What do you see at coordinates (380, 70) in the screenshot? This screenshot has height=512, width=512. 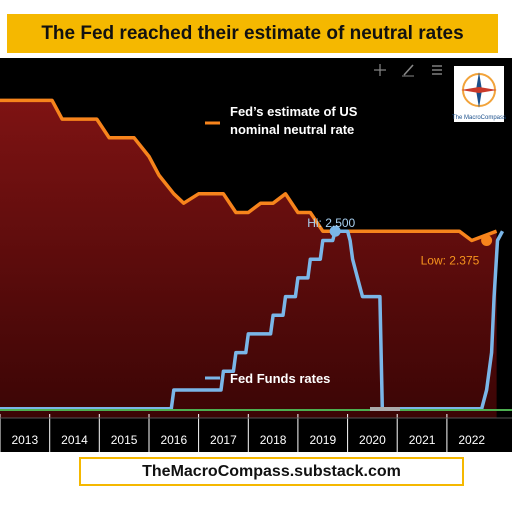 I see `crosshair-icon` at bounding box center [380, 70].